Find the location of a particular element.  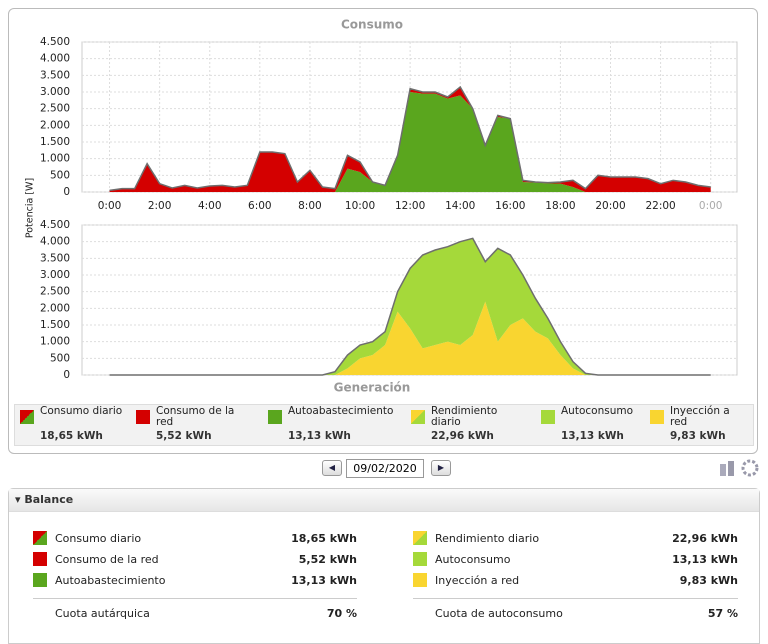

row-label: Autoconsumo is located at coordinates (473, 559).